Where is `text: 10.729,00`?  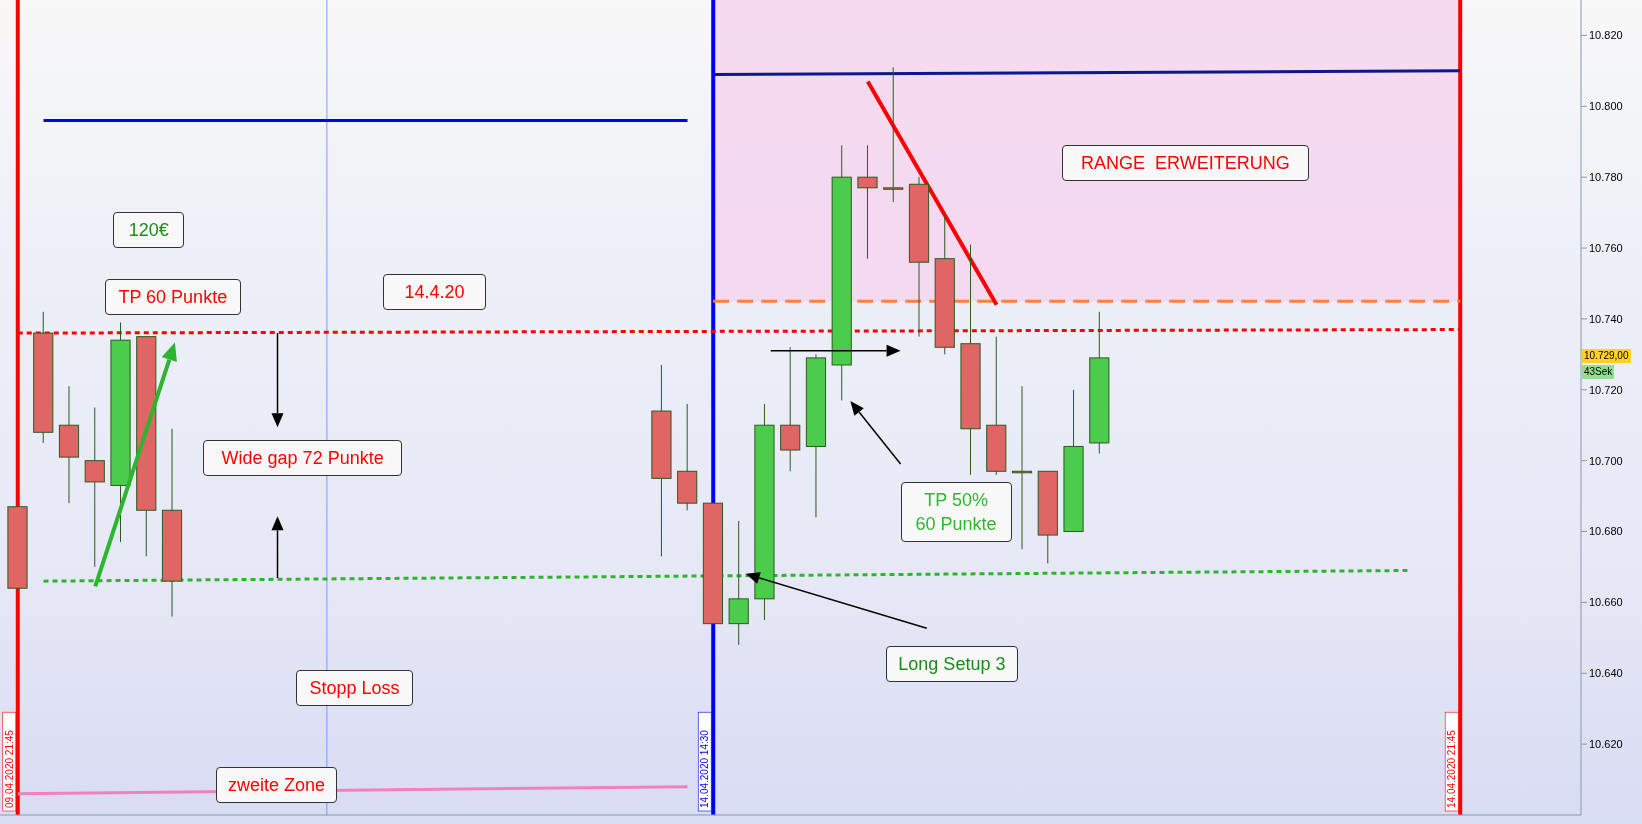 text: 10.729,00 is located at coordinates (1606, 356).